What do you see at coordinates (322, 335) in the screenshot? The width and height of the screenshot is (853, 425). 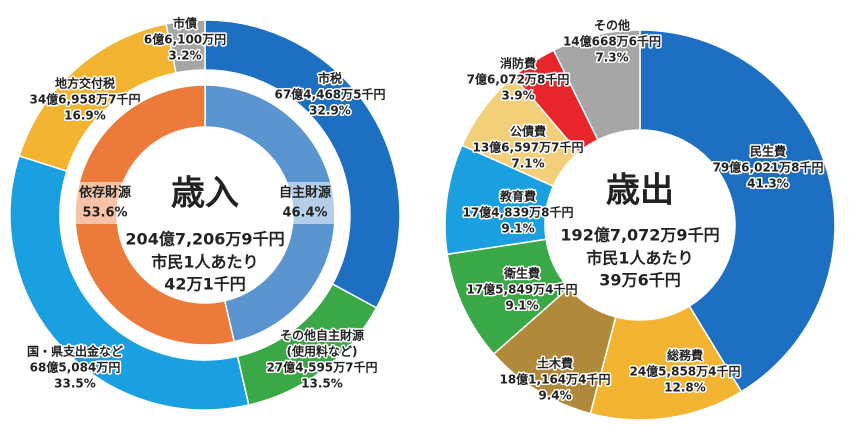 I see `category-label: その他自主財源` at bounding box center [322, 335].